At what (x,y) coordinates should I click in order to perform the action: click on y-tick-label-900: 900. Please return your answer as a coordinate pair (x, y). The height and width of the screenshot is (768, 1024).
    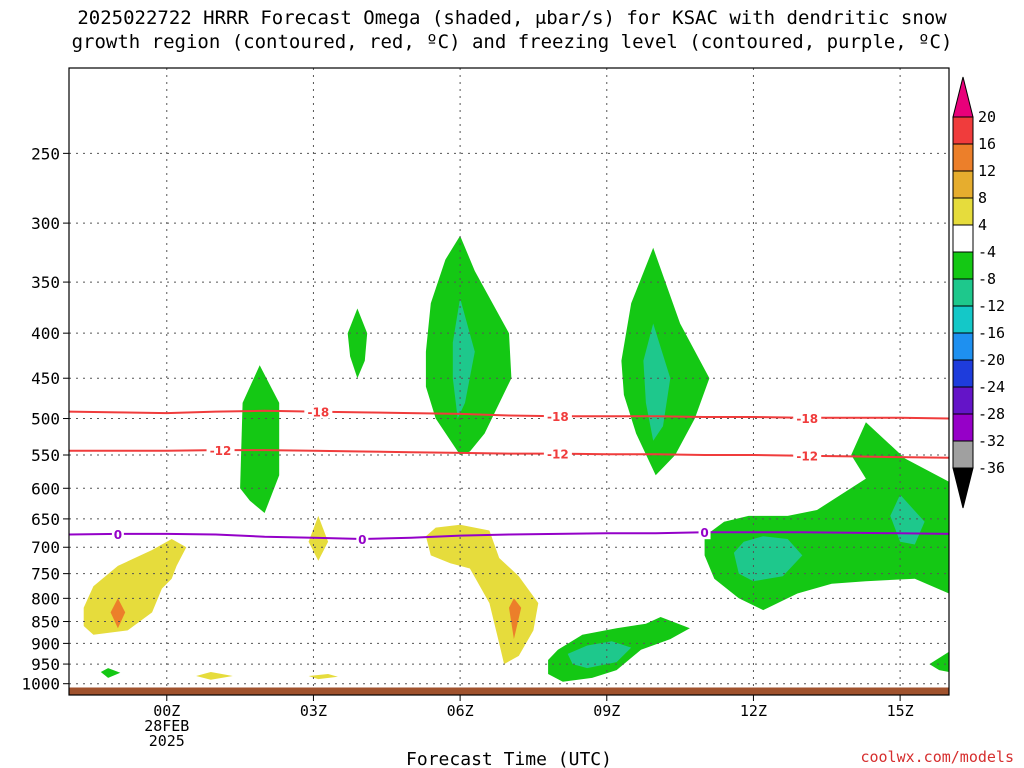
    Looking at the image, I should click on (45, 643).